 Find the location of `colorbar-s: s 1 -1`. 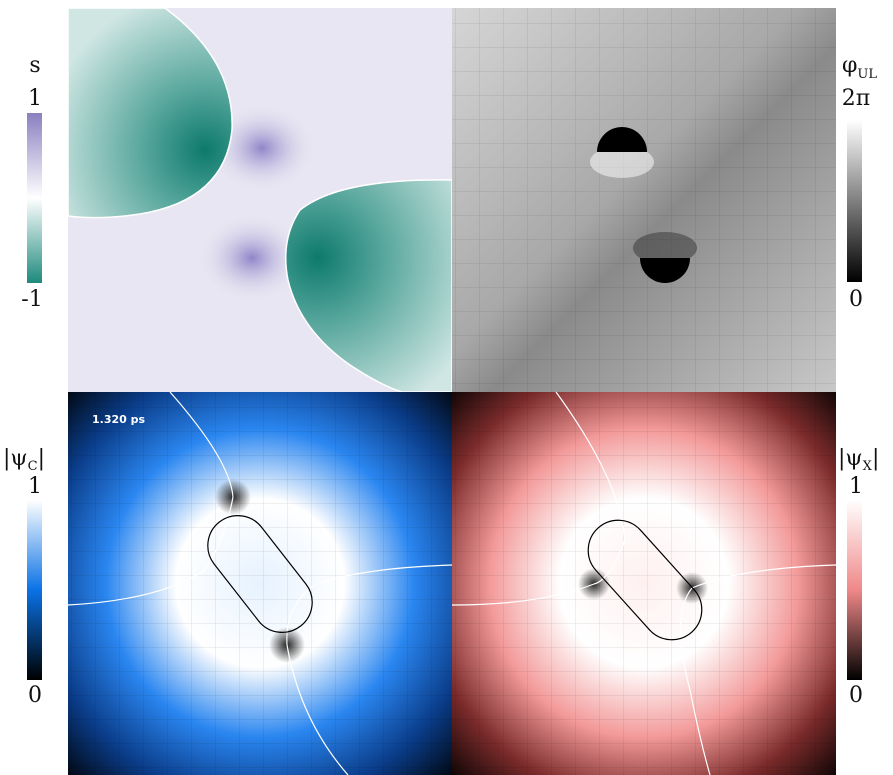

colorbar-s: s 1 -1 is located at coordinates (31, 182).